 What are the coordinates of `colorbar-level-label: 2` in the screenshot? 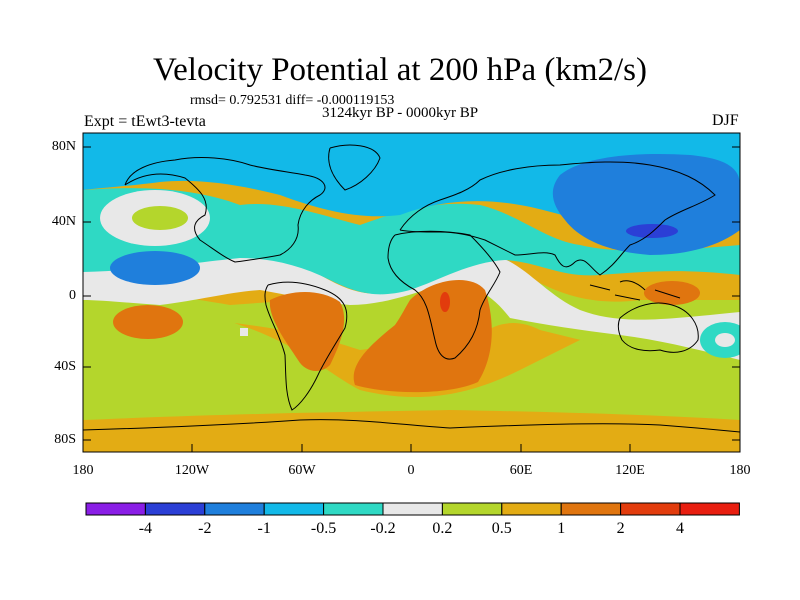 It's located at (620, 528).